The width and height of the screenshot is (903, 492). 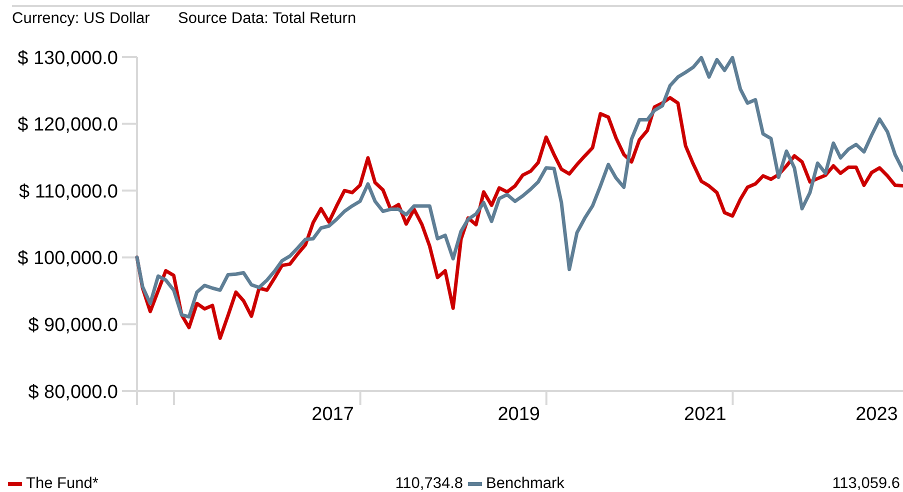 I want to click on text: Currency: US Dollar, so click(x=81, y=18).